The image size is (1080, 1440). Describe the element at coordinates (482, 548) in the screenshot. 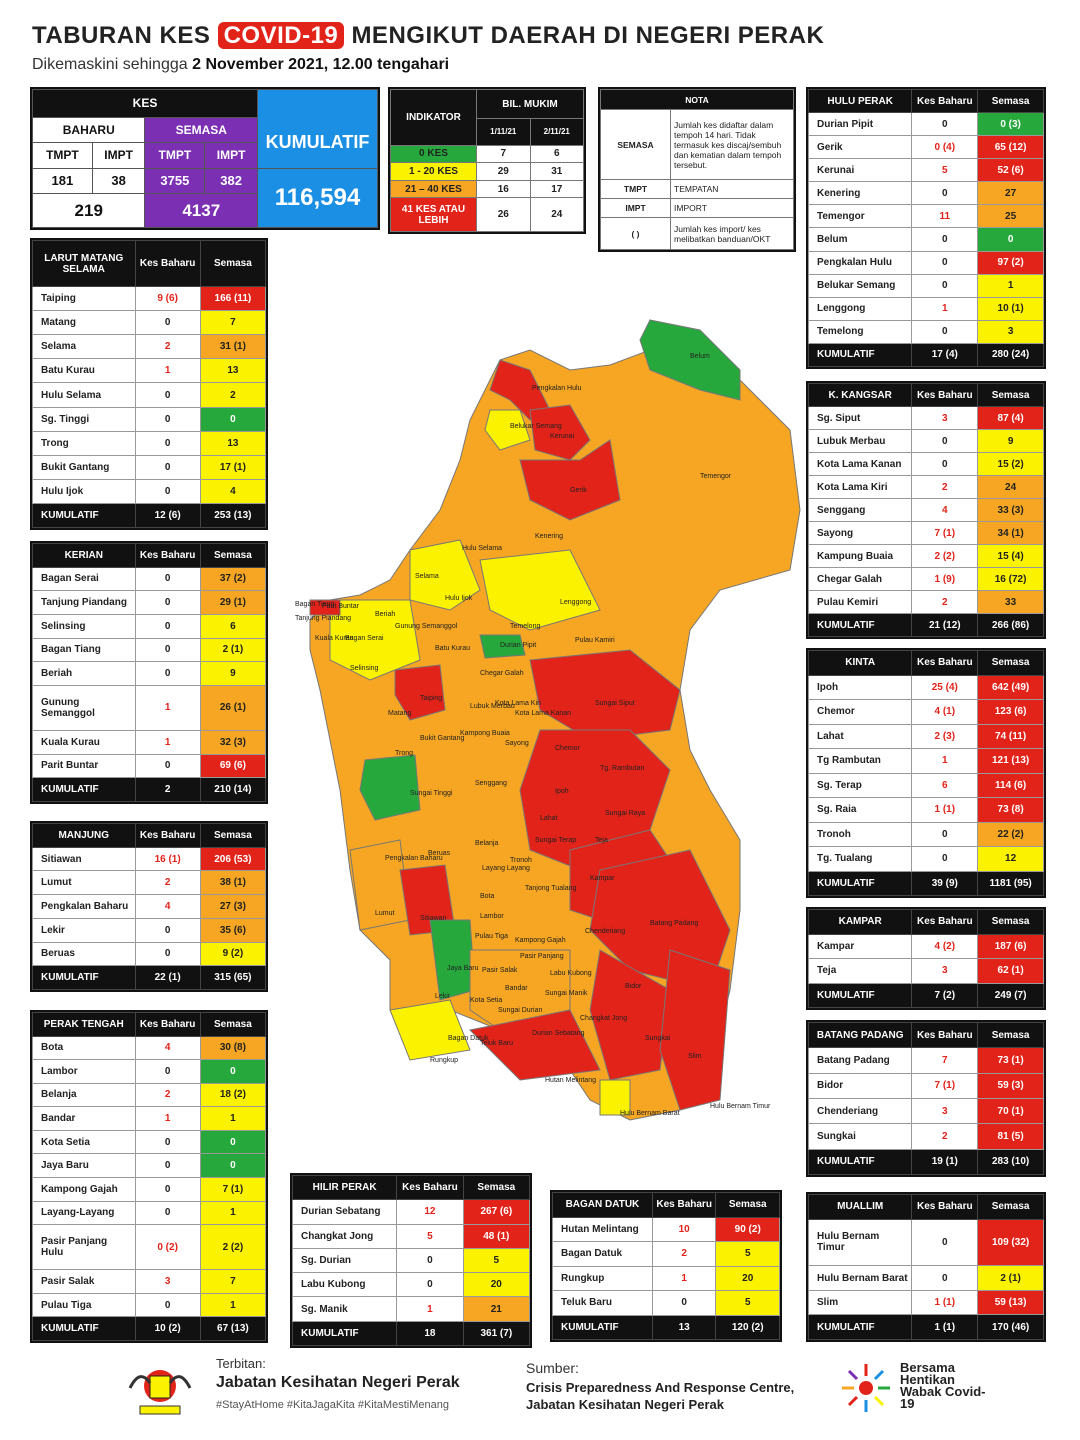

I see `map-label: Hulu Selama` at that location.